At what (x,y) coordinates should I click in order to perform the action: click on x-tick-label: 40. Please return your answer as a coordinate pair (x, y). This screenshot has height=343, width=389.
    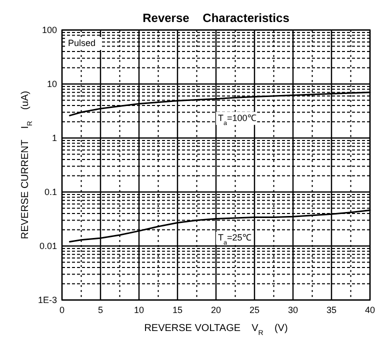
    Looking at the image, I should click on (370, 310).